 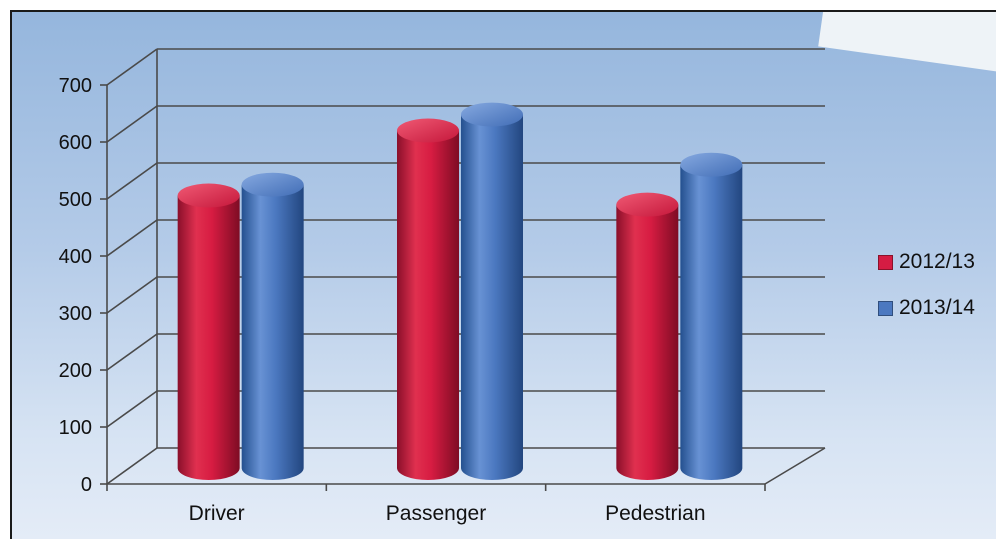 I want to click on legend-item: 2013/14, so click(x=926, y=308).